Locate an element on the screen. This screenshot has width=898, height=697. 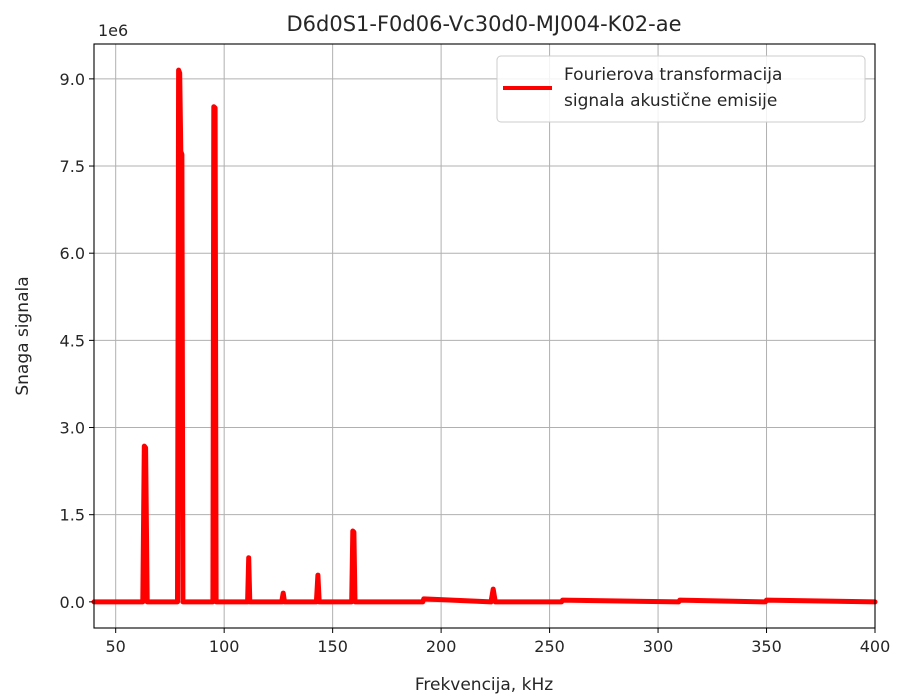
x-tick-label: 400 is located at coordinates (875, 646).